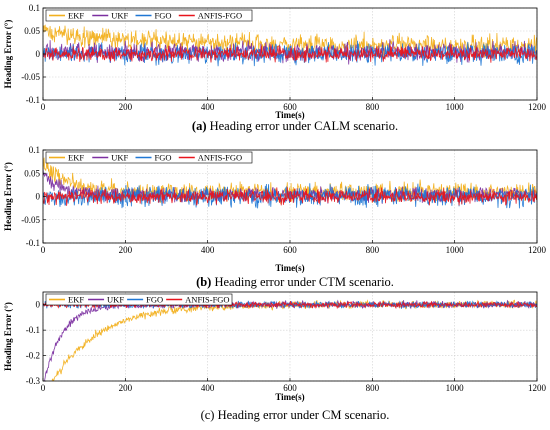 Image resolution: width=550 pixels, height=430 pixels. What do you see at coordinates (301, 415) in the screenshot?
I see `caption-text: Heading error under CM scenario.` at bounding box center [301, 415].